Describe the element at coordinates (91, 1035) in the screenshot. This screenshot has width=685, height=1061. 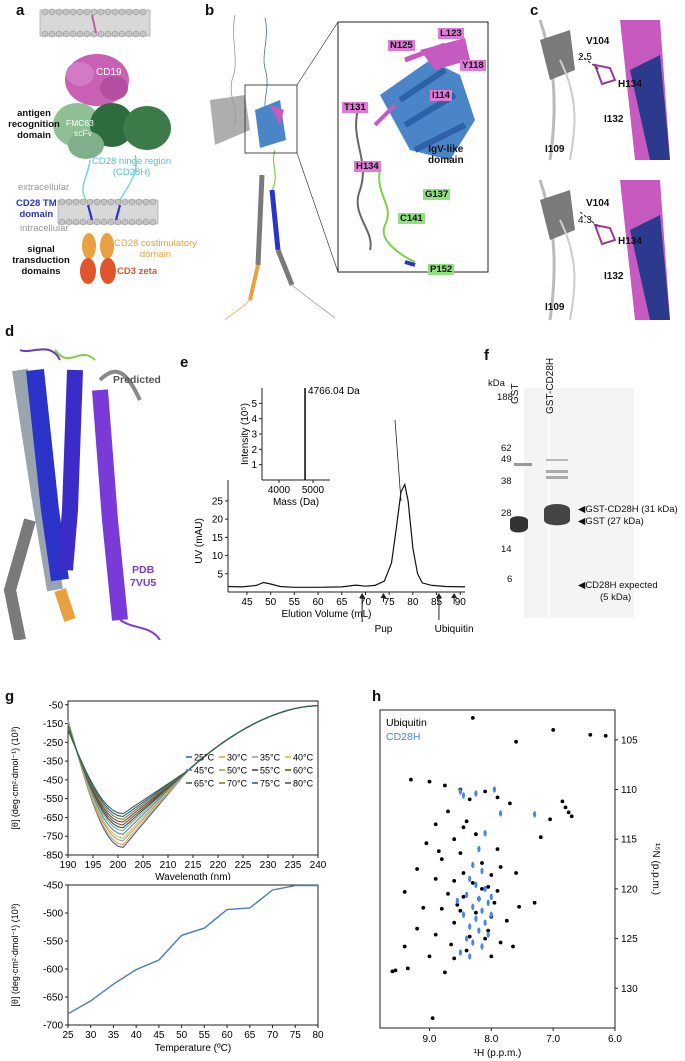
I see `g2-xtick-label: 30` at that location.